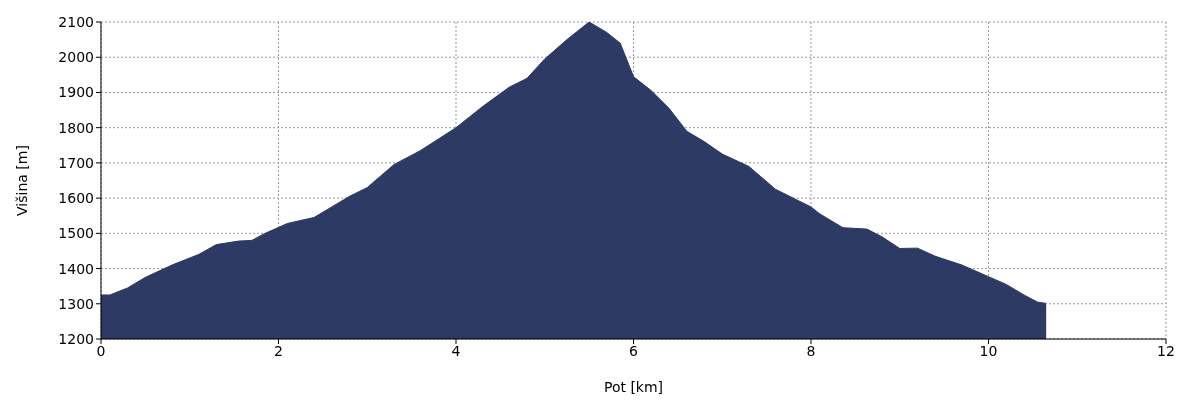 The height and width of the screenshot is (400, 1200). Describe the element at coordinates (988, 350) in the screenshot. I see `x-tick-label: 10` at that location.